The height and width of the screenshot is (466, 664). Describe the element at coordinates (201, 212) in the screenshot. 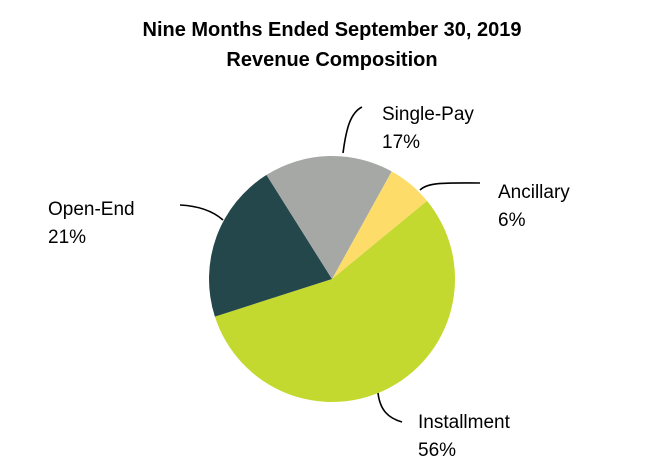

I see `open-end-leader-line` at that location.